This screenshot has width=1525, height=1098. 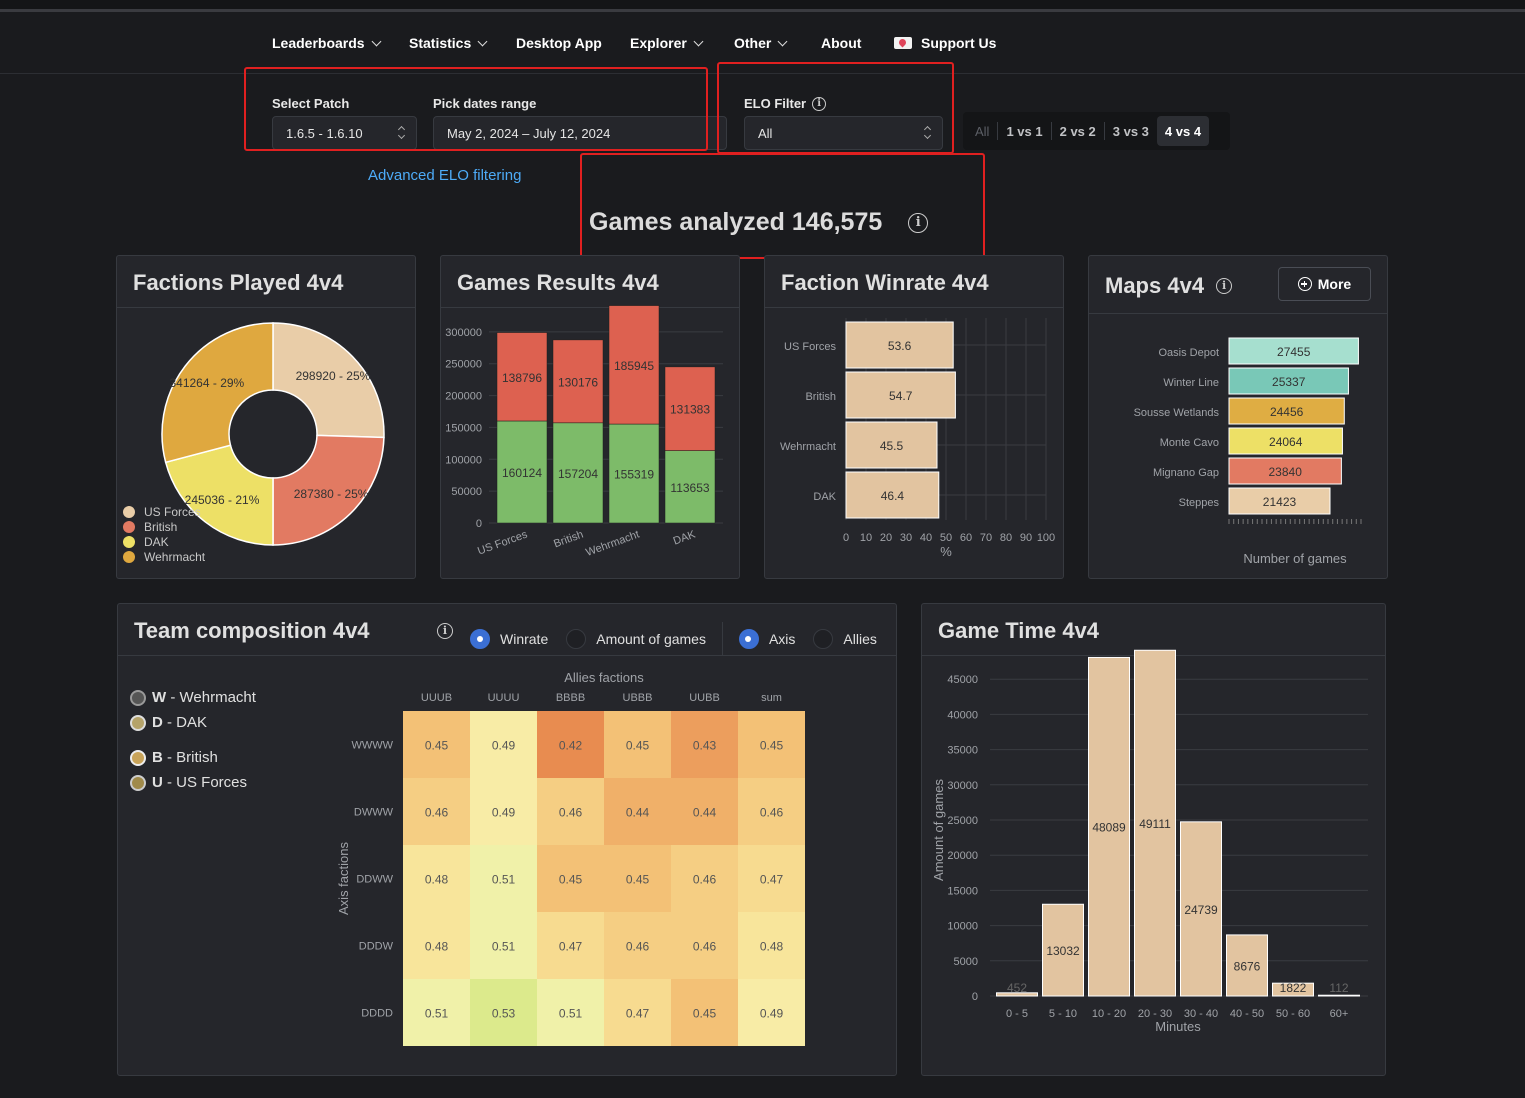 I want to click on bar-value-label: 113653, so click(x=689, y=488).